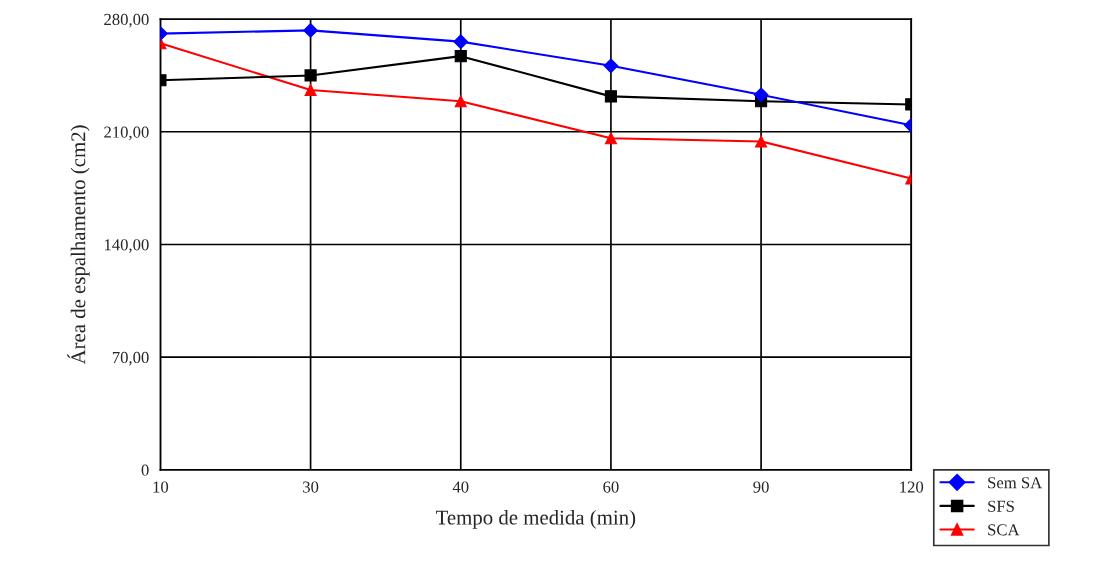 This screenshot has width=1114, height=562. Describe the element at coordinates (535, 519) in the screenshot. I see `x-axis-title: Tempo de medida (min)` at that location.